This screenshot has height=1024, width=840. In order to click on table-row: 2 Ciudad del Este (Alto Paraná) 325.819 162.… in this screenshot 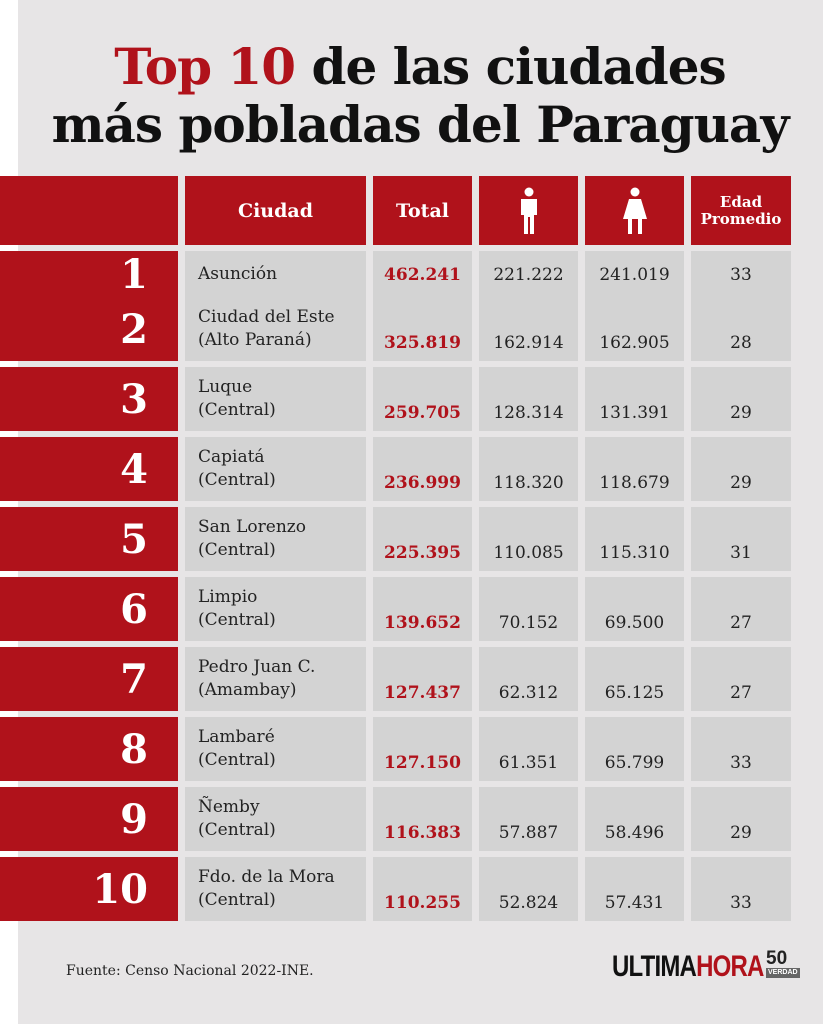, I will do `click(400, 329)`.